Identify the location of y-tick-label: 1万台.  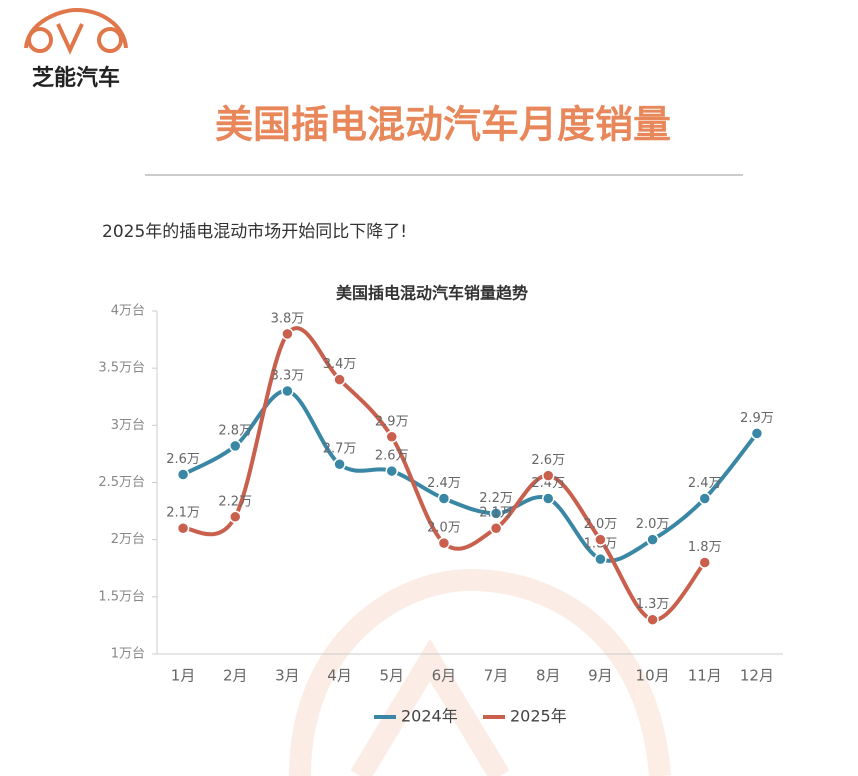
(128, 654).